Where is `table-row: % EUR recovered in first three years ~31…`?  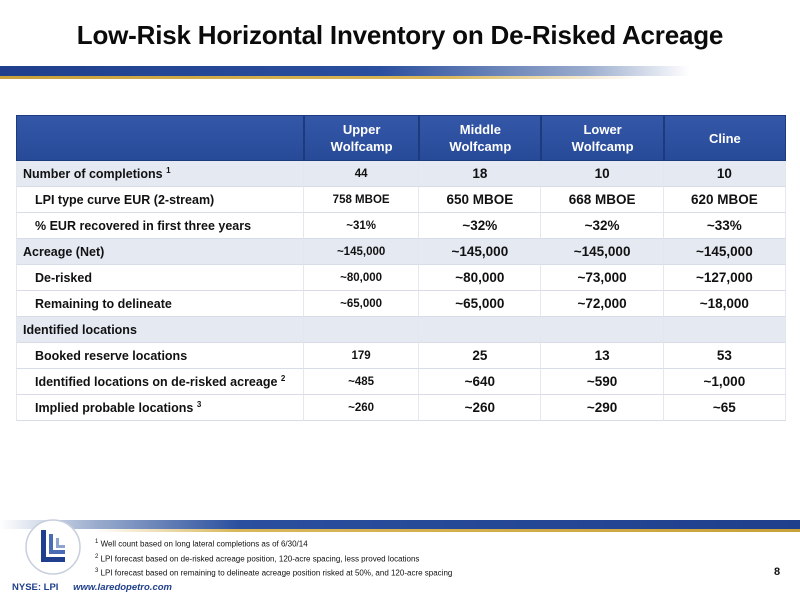 table-row: % EUR recovered in first three years ~31… is located at coordinates (401, 226).